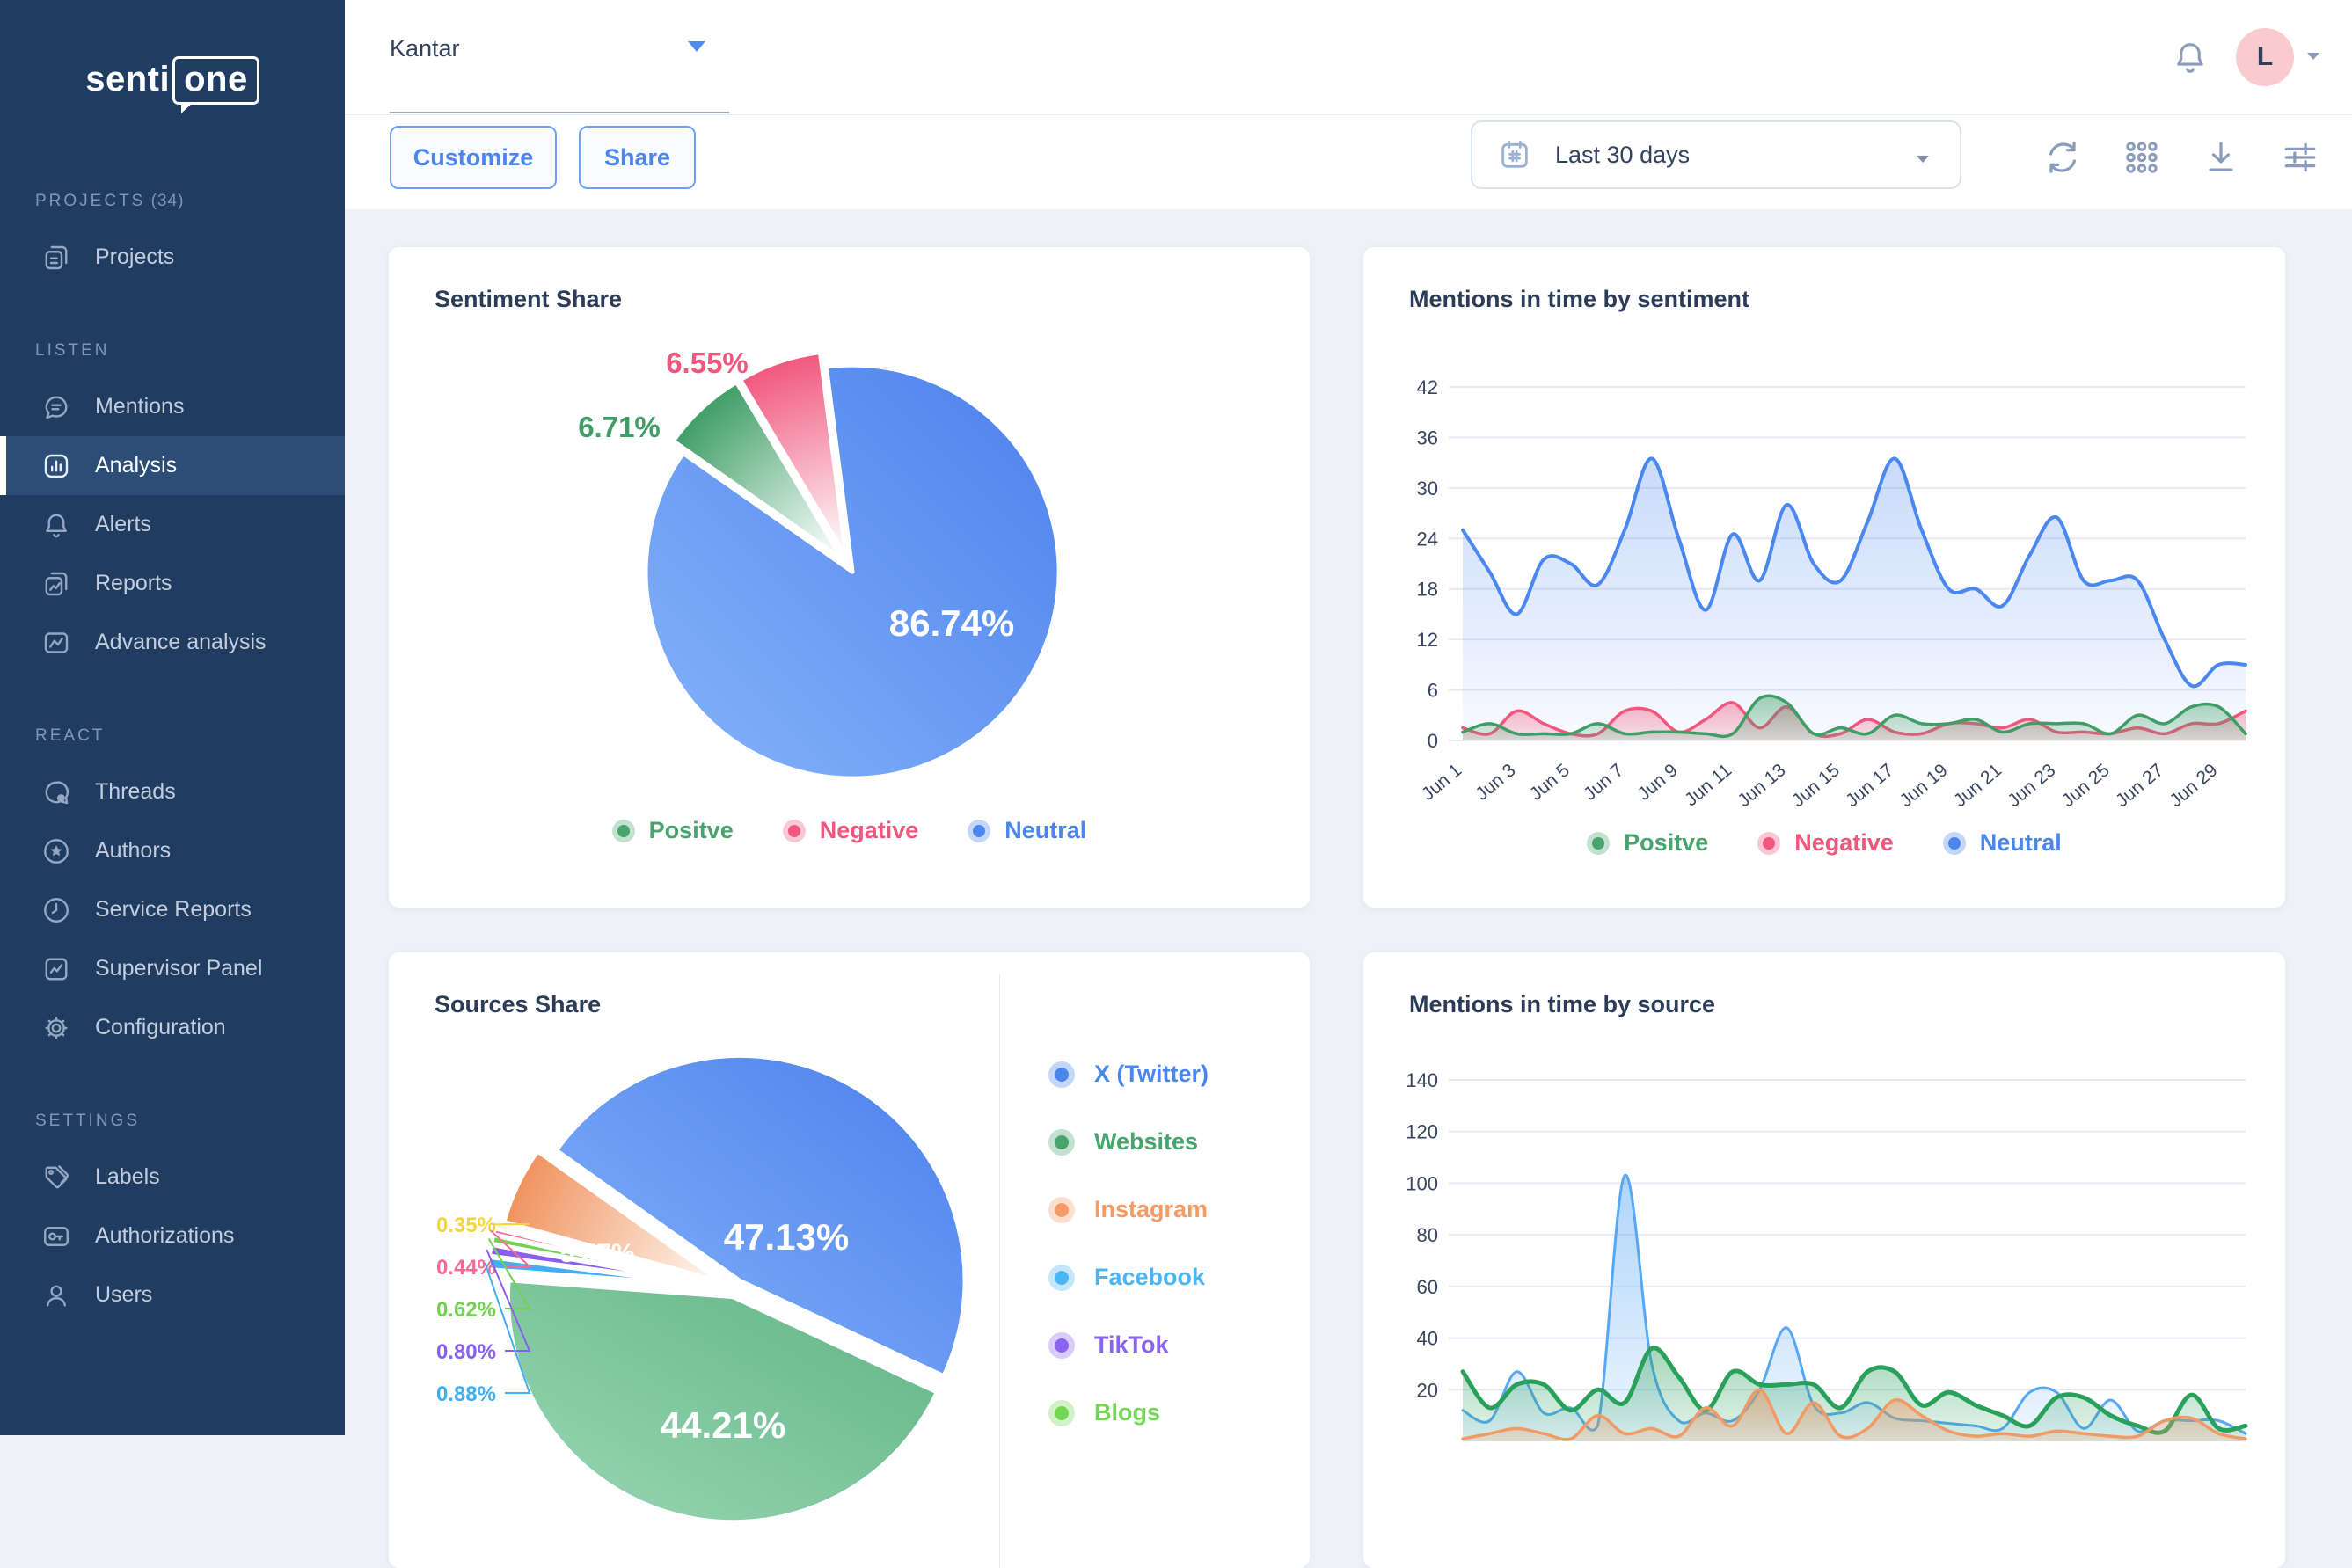  Describe the element at coordinates (2300, 157) in the screenshot. I see `filter-sliders-icon` at that location.